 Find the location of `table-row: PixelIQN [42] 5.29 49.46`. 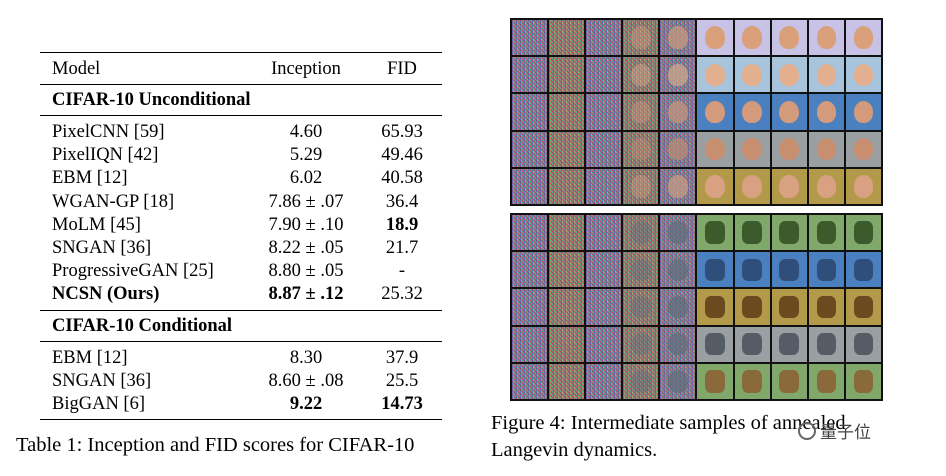

table-row: PixelIQN [42] 5.29 49.46 is located at coordinates (241, 155).